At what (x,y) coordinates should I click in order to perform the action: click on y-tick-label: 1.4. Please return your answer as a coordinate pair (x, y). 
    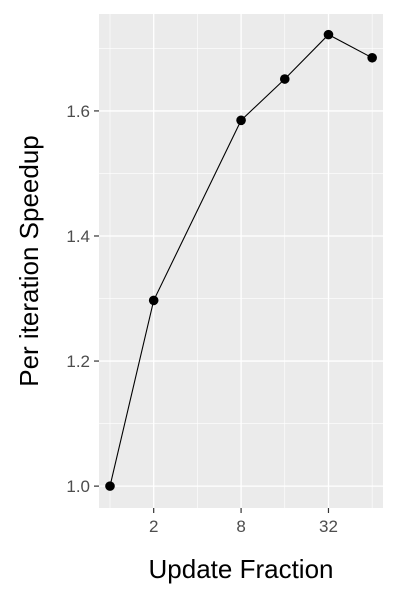
    Looking at the image, I should click on (78, 236).